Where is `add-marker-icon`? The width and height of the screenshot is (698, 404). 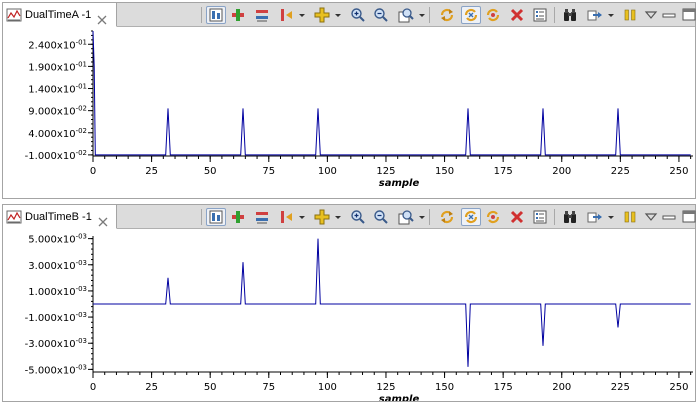
add-marker-icon is located at coordinates (238, 15).